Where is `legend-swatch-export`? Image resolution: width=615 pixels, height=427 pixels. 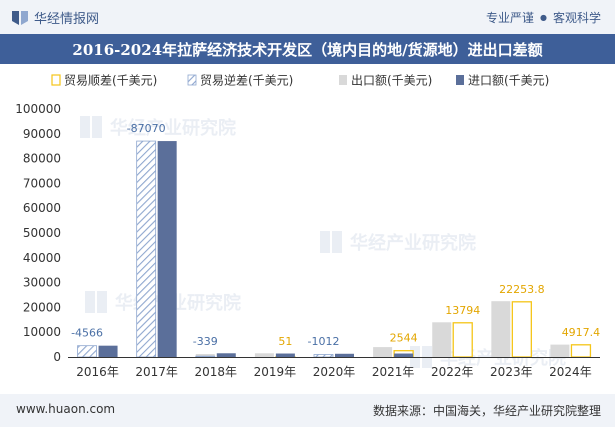
legend-swatch-export is located at coordinates (343, 80).